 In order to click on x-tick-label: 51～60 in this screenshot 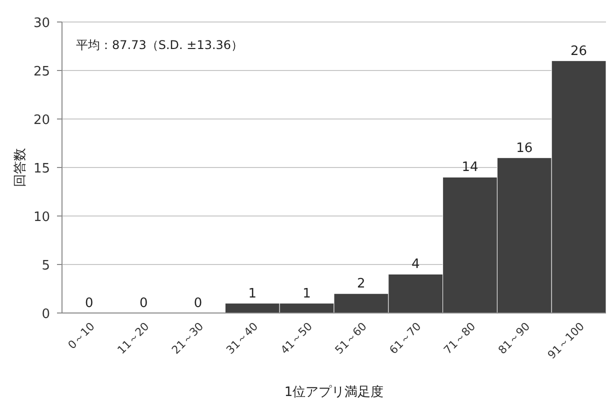, I will do `click(351, 338)`.